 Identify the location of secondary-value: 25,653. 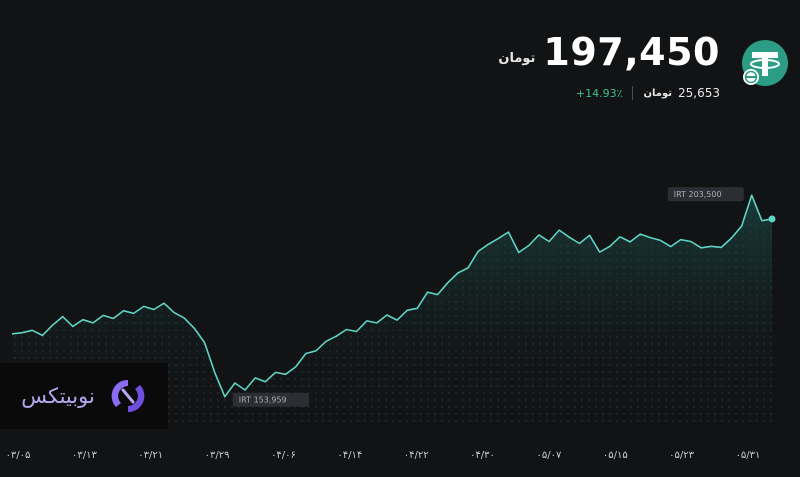
(699, 93).